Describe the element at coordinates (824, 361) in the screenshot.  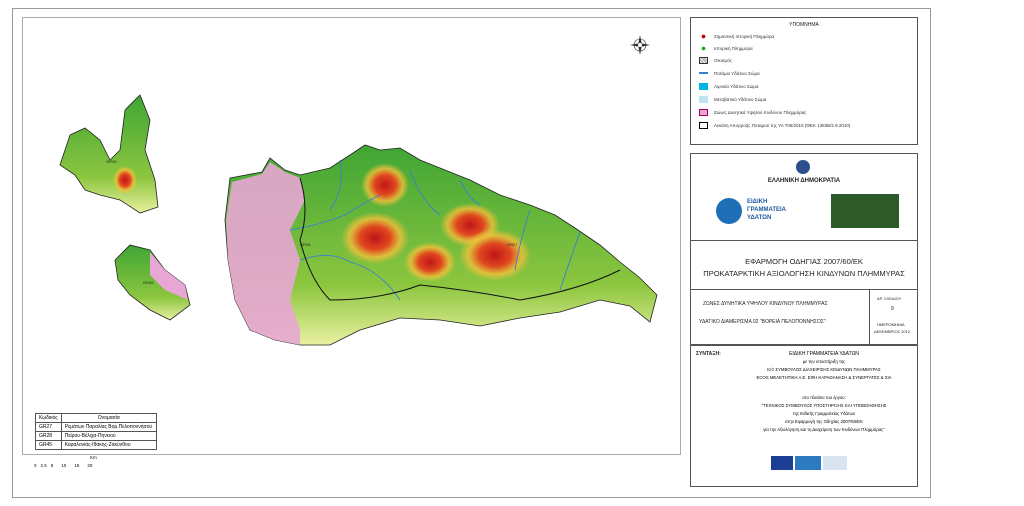
I see `credit-line: με την υποστήριξη της` at that location.